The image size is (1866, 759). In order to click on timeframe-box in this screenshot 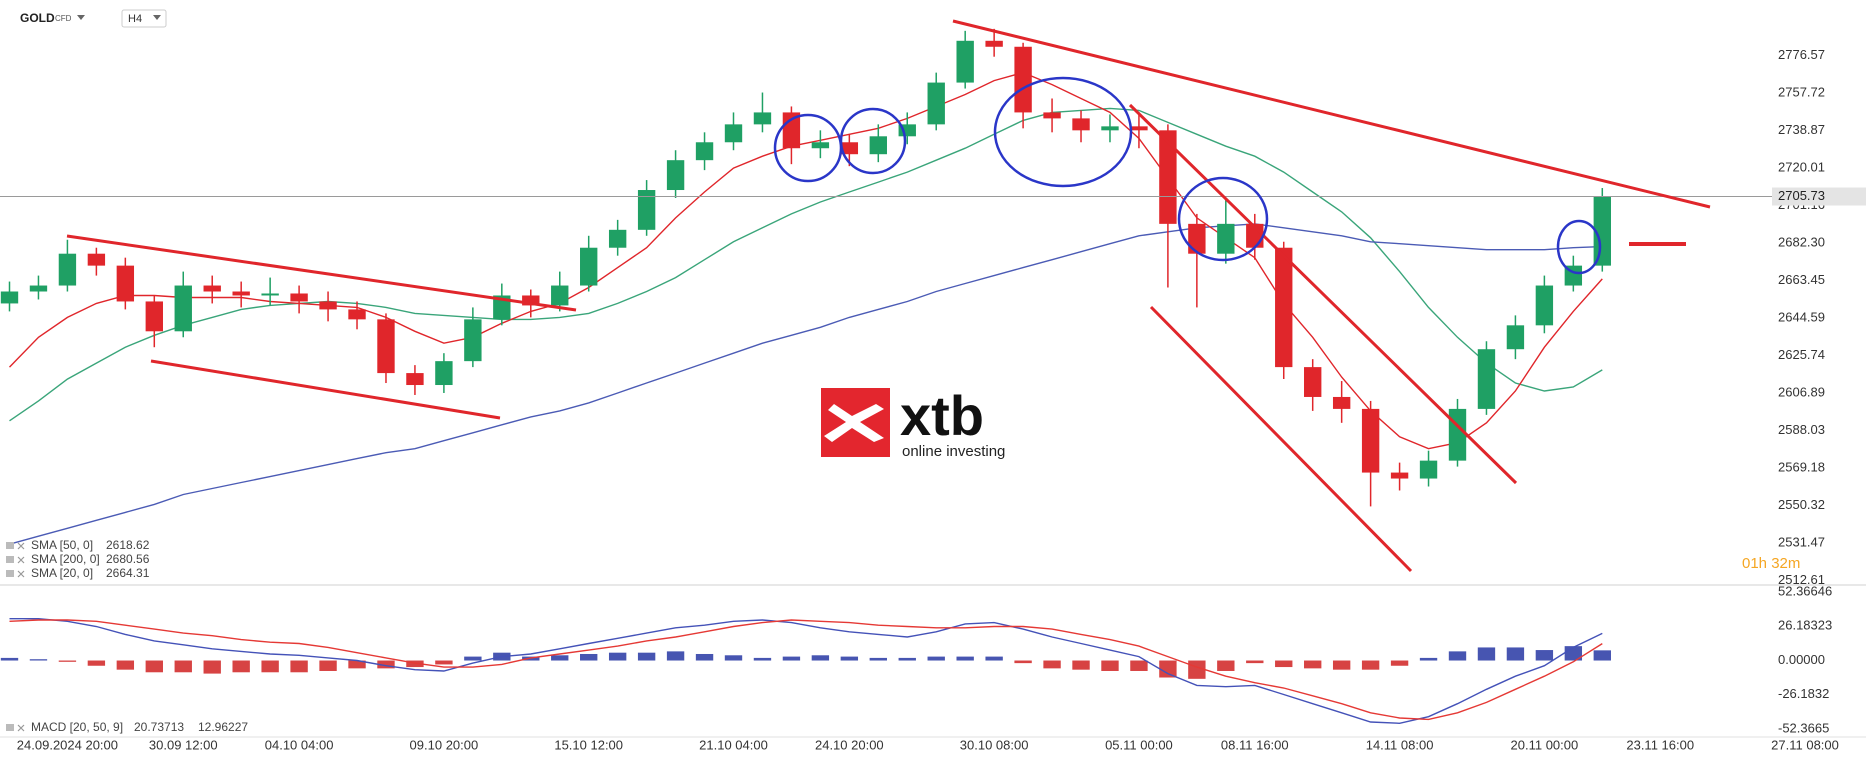, I will do `click(144, 18)`.